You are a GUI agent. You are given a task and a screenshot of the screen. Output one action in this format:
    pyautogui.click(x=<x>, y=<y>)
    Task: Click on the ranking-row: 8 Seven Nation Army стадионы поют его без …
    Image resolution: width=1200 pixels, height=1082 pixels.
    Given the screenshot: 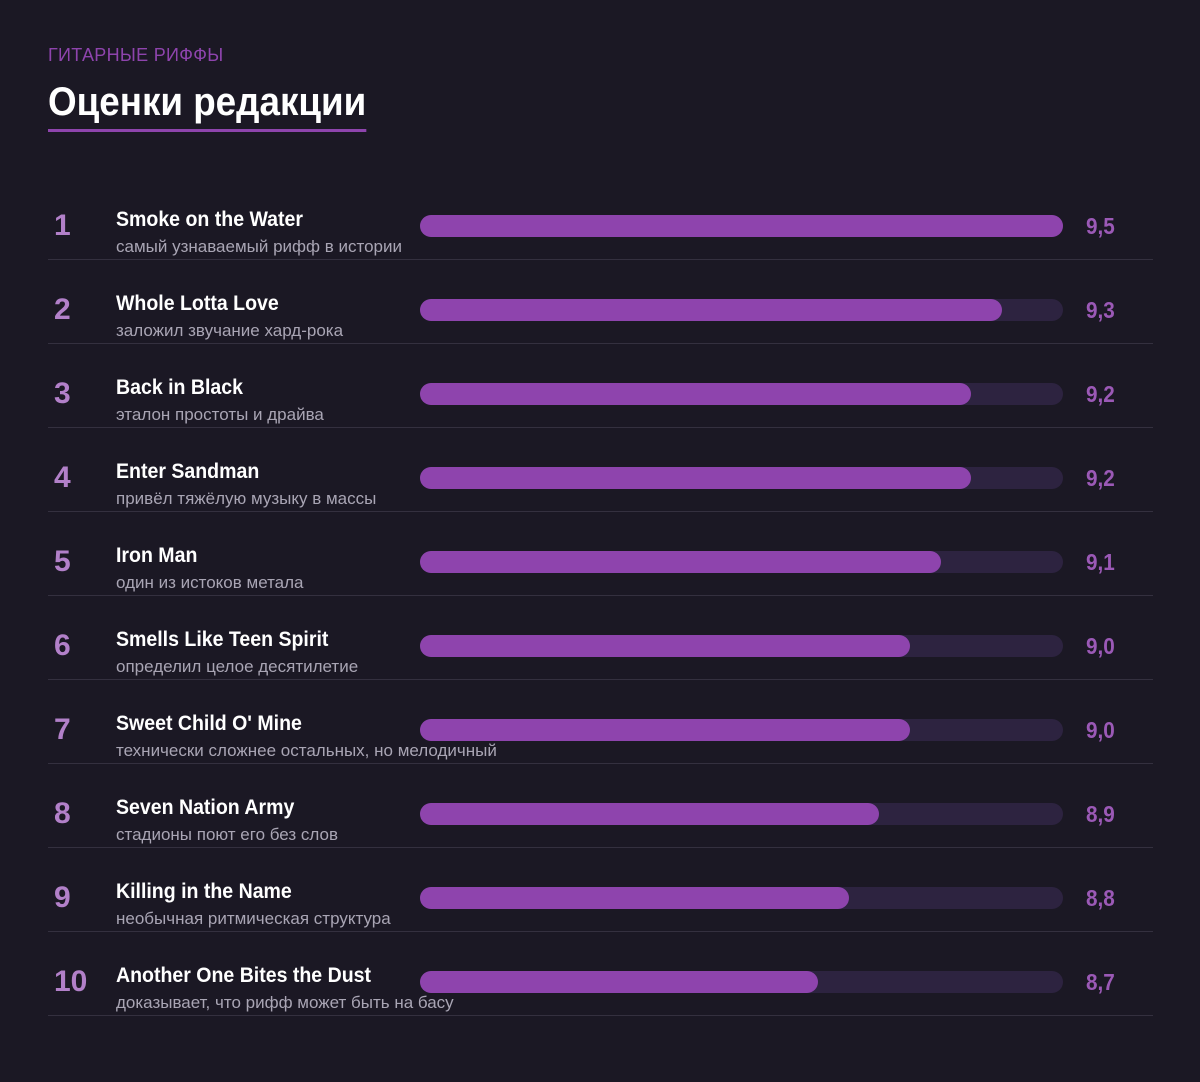 What is the action you would take?
    pyautogui.click(x=600, y=806)
    